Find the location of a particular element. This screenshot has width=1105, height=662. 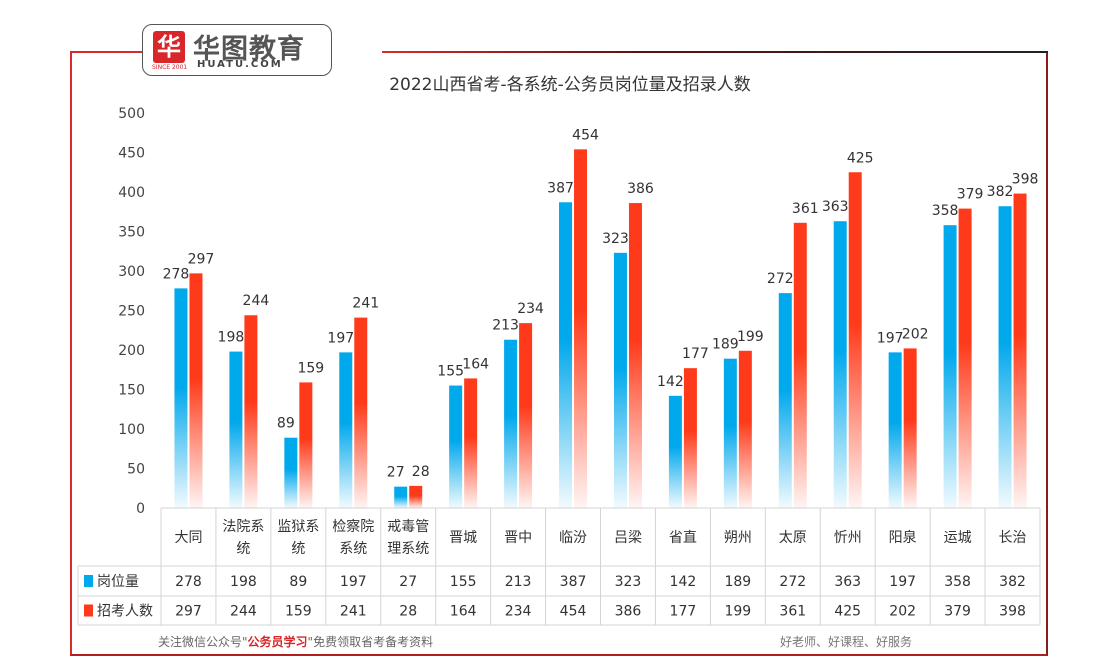

y-tick-label: 100 is located at coordinates (131, 430).